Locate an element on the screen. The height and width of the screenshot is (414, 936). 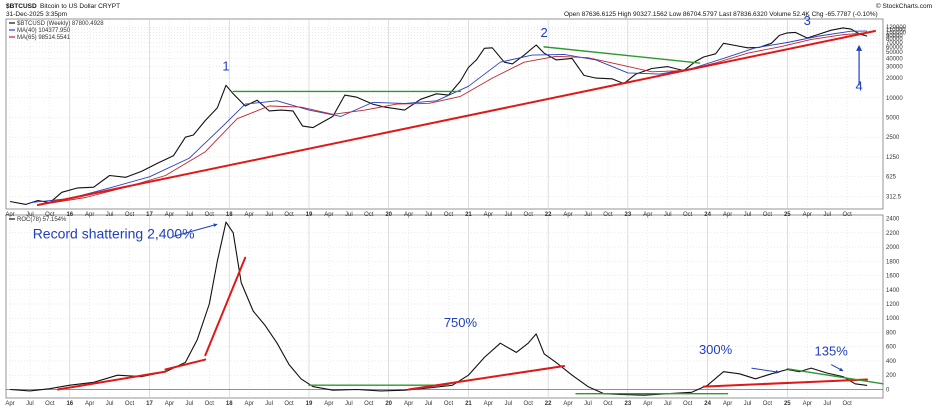
roc-y-tick-label: 0 is located at coordinates (888, 390).